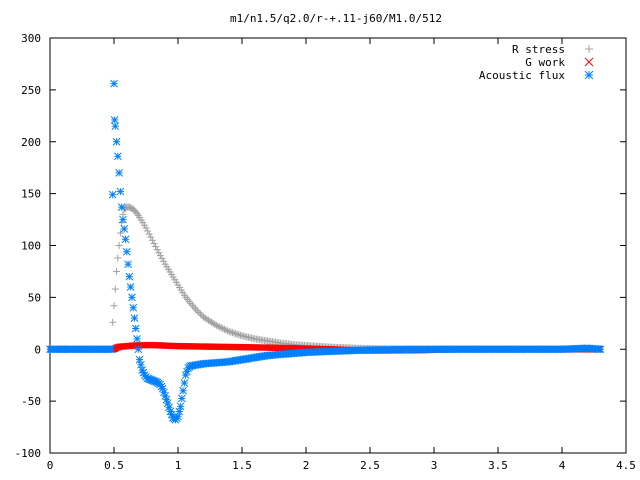 This screenshot has width=640, height=480. Describe the element at coordinates (538, 49) in the screenshot. I see `legend-label: R stress` at that location.